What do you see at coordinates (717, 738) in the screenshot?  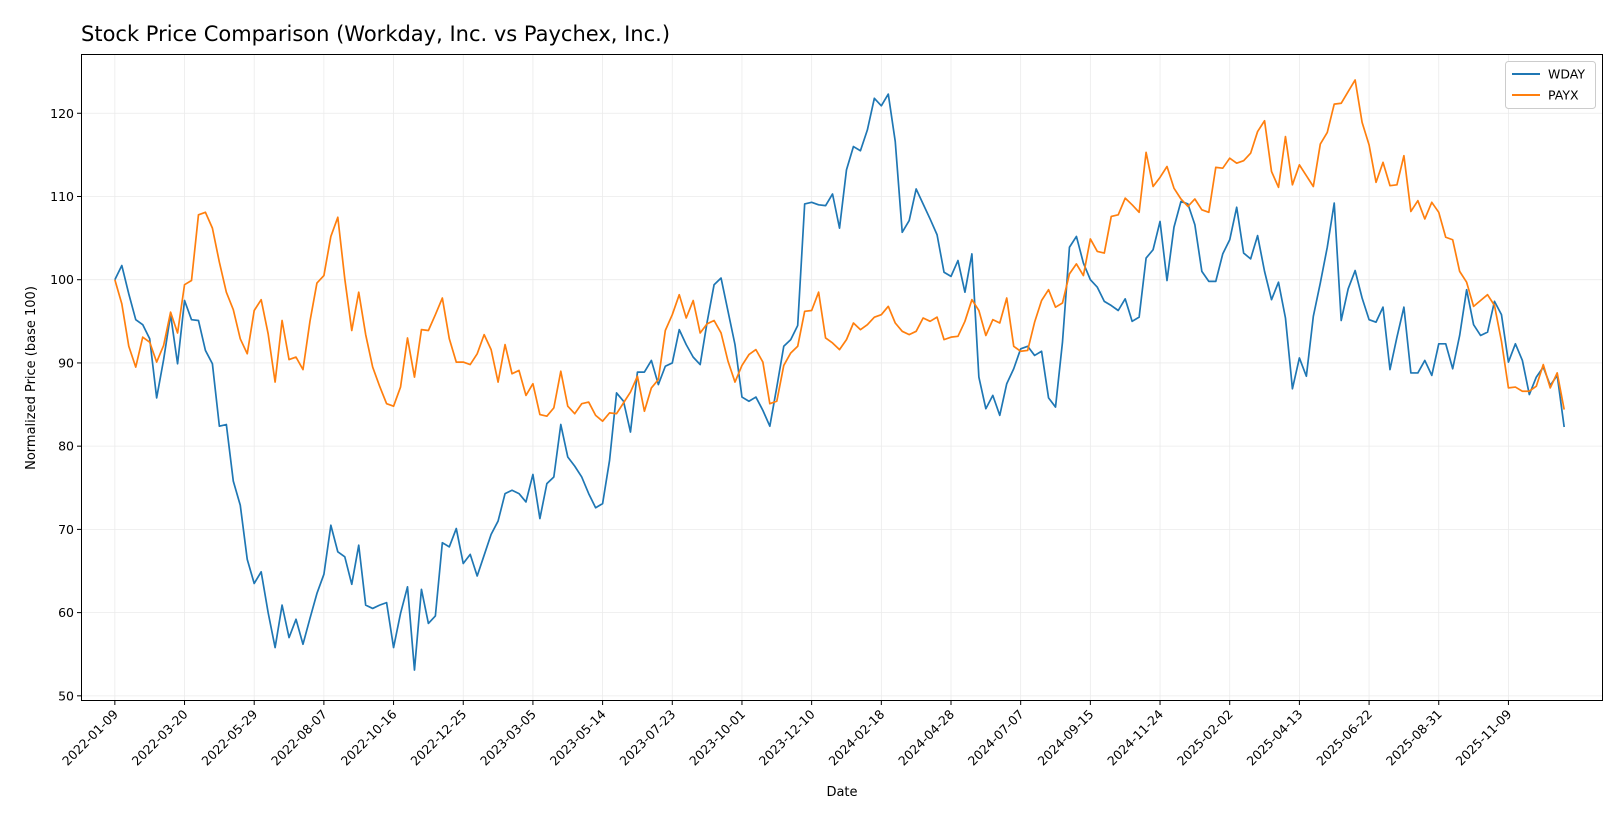 I see `x-tick-label: 2023-10-01` at bounding box center [717, 738].